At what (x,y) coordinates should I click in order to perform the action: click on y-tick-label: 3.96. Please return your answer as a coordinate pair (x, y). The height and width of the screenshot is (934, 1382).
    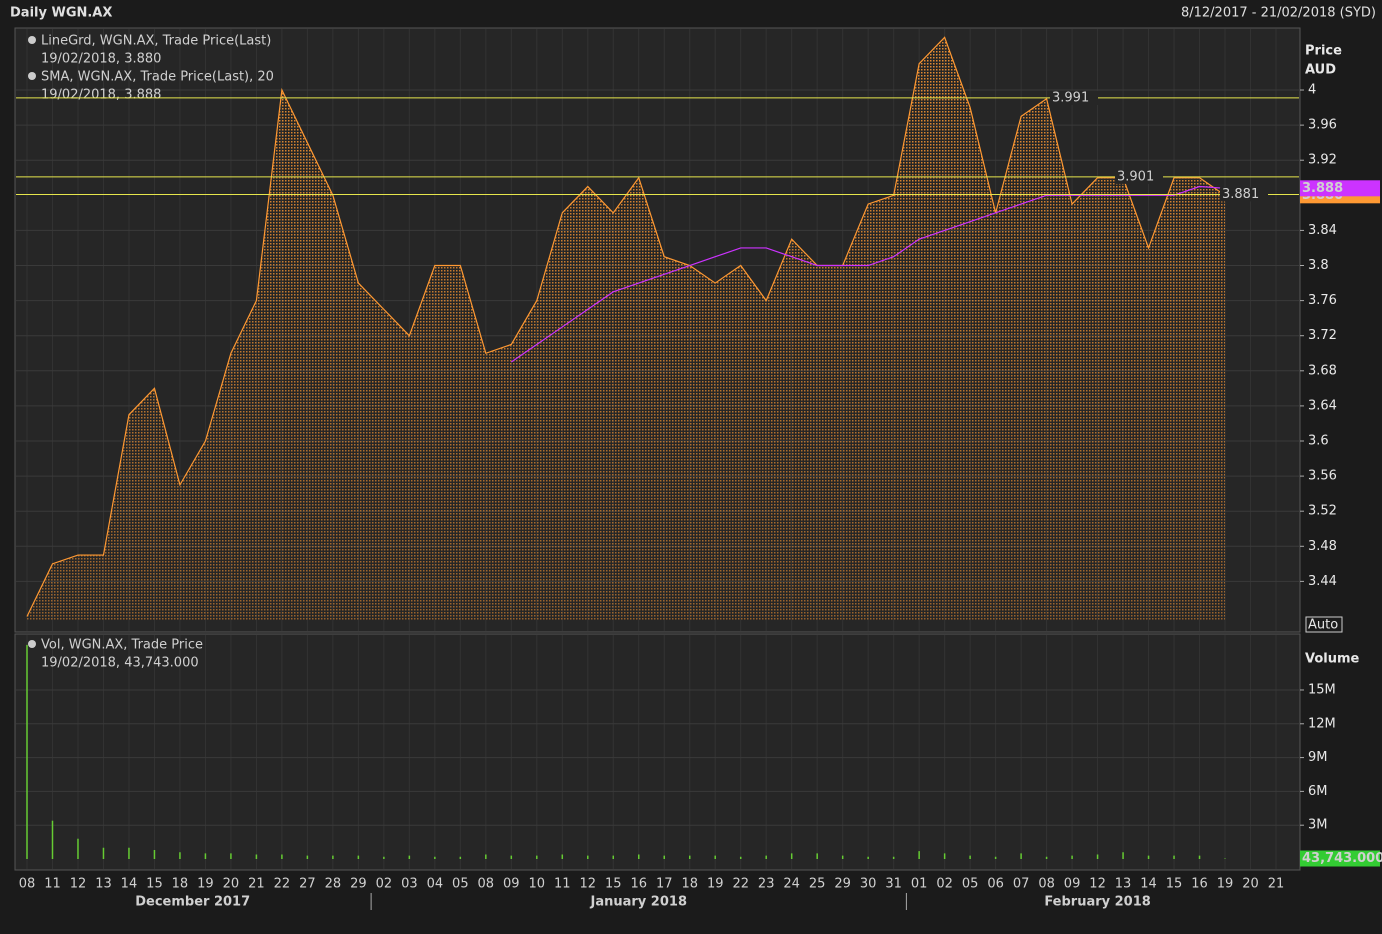
    Looking at the image, I should click on (1322, 125).